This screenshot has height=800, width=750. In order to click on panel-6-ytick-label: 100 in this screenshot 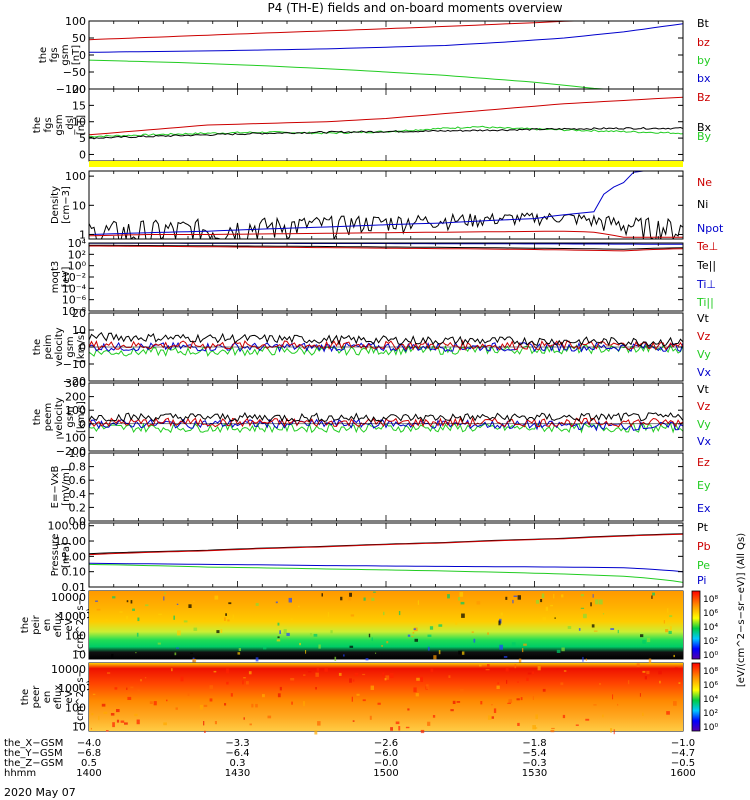, I will do `click(75, 410)`.